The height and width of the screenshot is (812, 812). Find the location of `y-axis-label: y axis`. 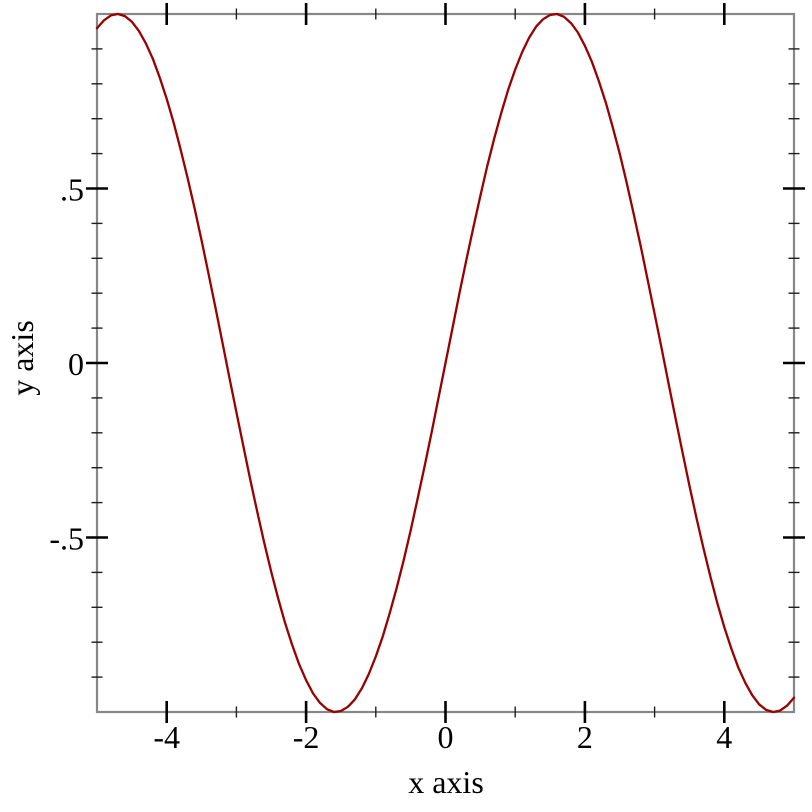

y-axis-label: y axis is located at coordinates (22, 358).